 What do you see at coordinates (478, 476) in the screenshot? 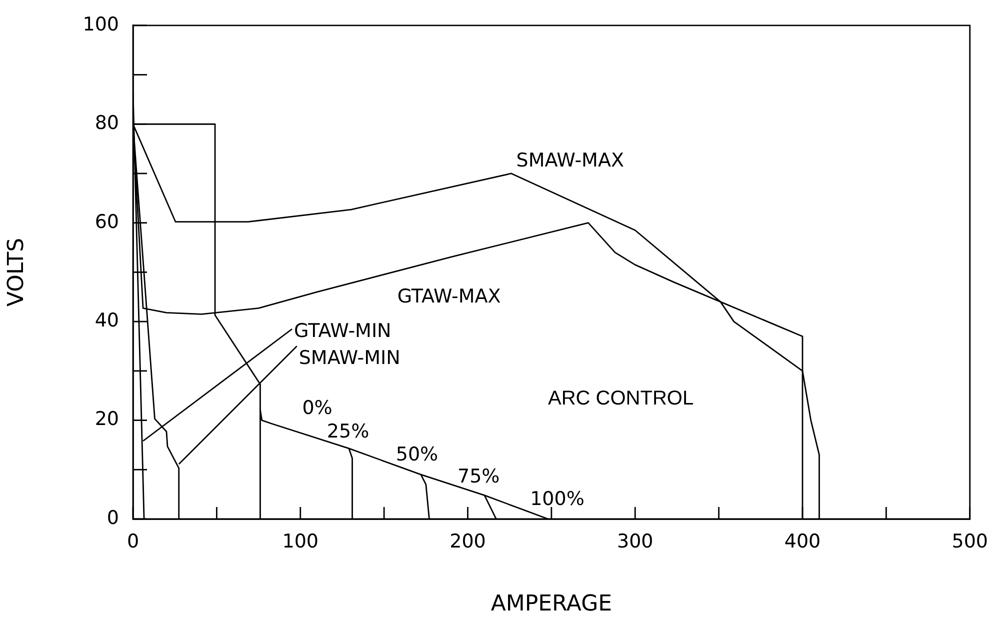
I see `annotation: 75%` at bounding box center [478, 476].